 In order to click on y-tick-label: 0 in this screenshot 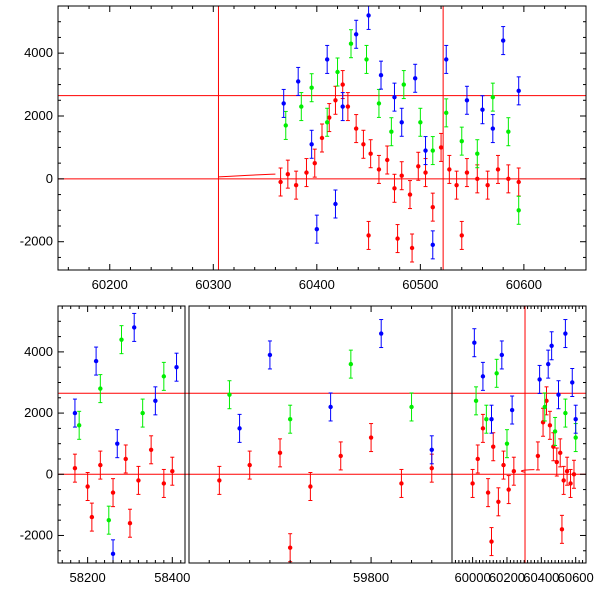, I will do `click(49, 178)`.